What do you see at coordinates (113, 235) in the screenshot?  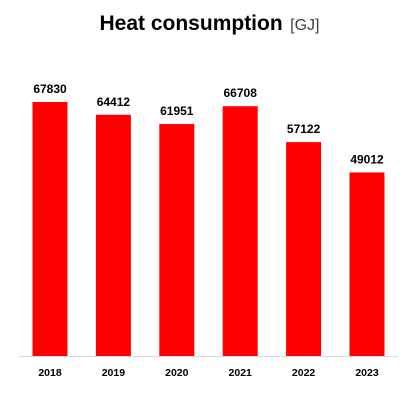 I see `bar-2019` at bounding box center [113, 235].